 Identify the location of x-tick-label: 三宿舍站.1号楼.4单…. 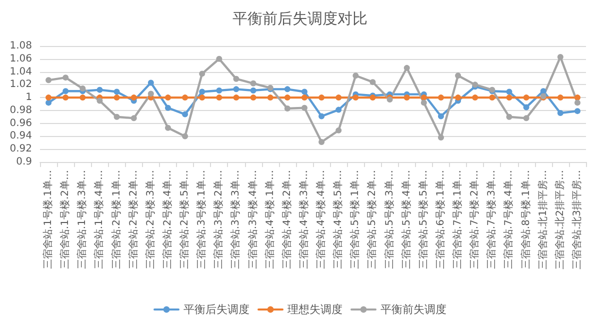
(99, 220).